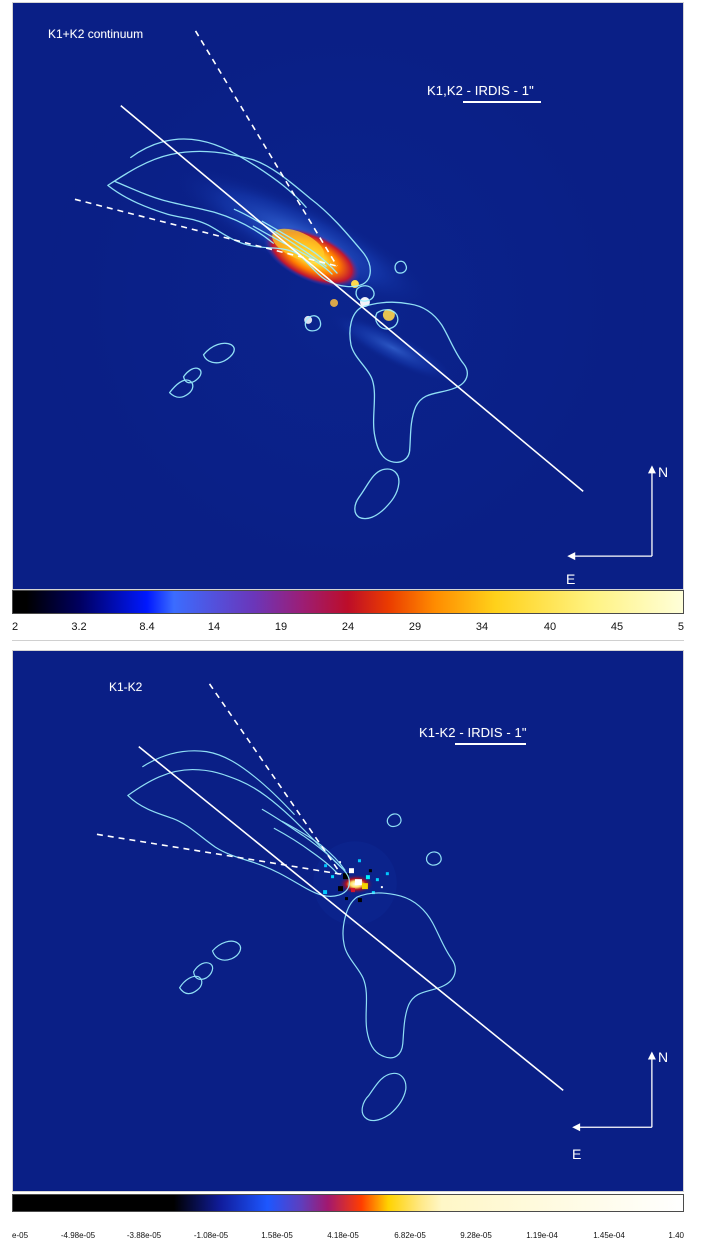 The width and height of the screenshot is (702, 1247). I want to click on top-east-label: E, so click(571, 579).